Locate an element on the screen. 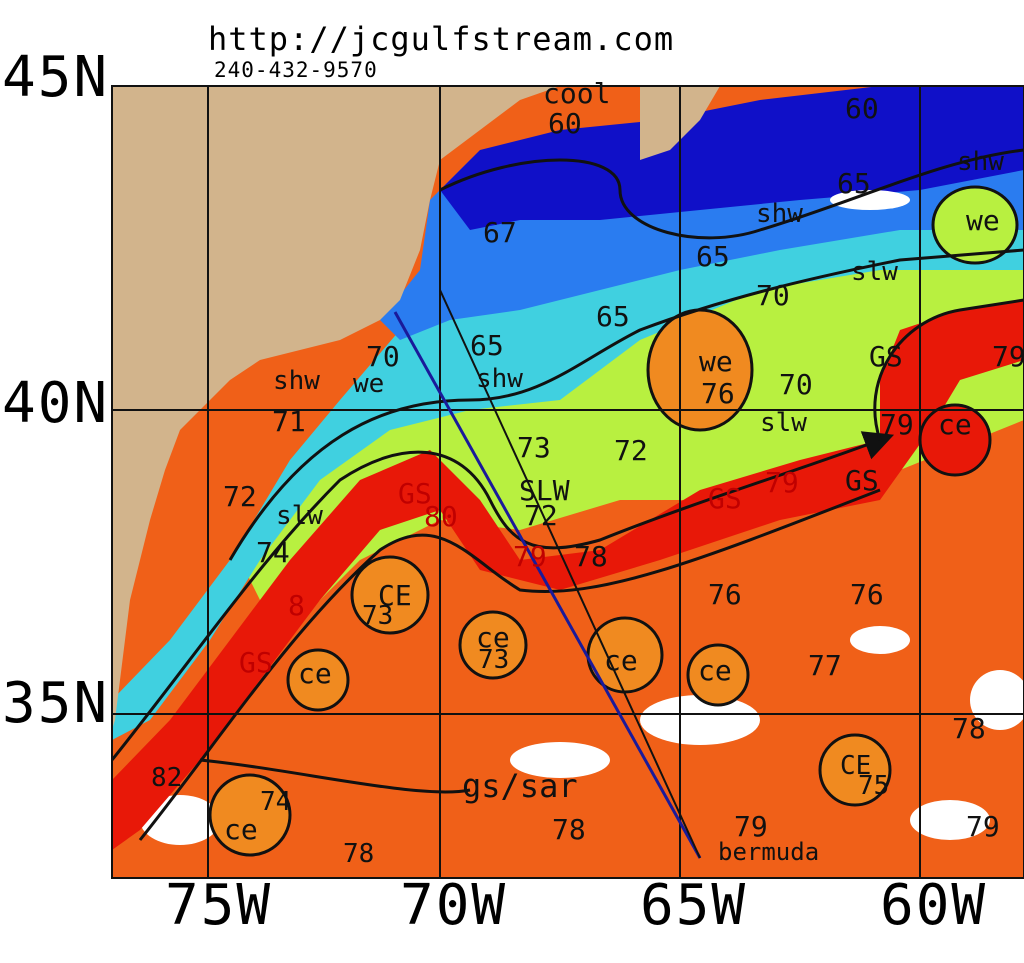 This screenshot has height=963, width=1024. lon-label: 70W is located at coordinates (454, 905).